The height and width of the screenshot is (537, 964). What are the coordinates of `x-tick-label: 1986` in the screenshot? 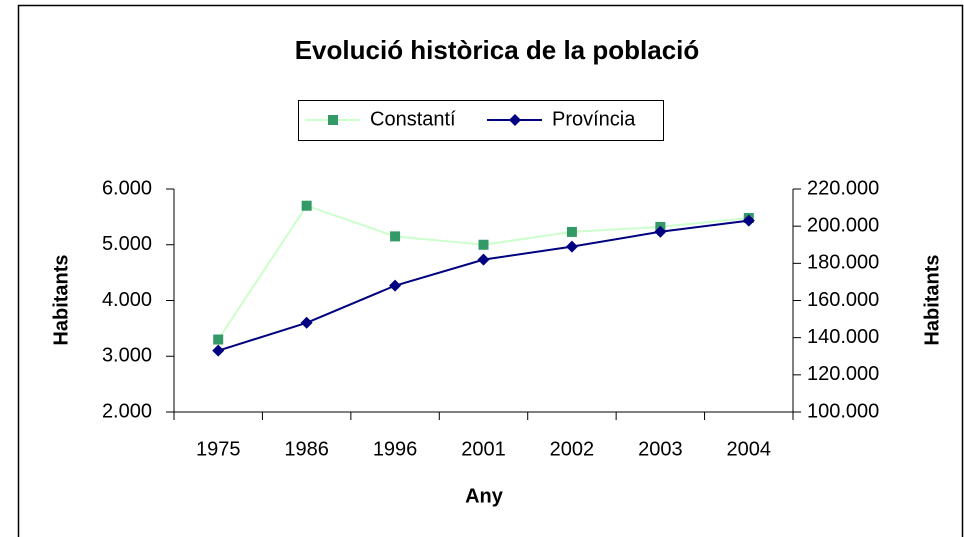 It's located at (306, 449).